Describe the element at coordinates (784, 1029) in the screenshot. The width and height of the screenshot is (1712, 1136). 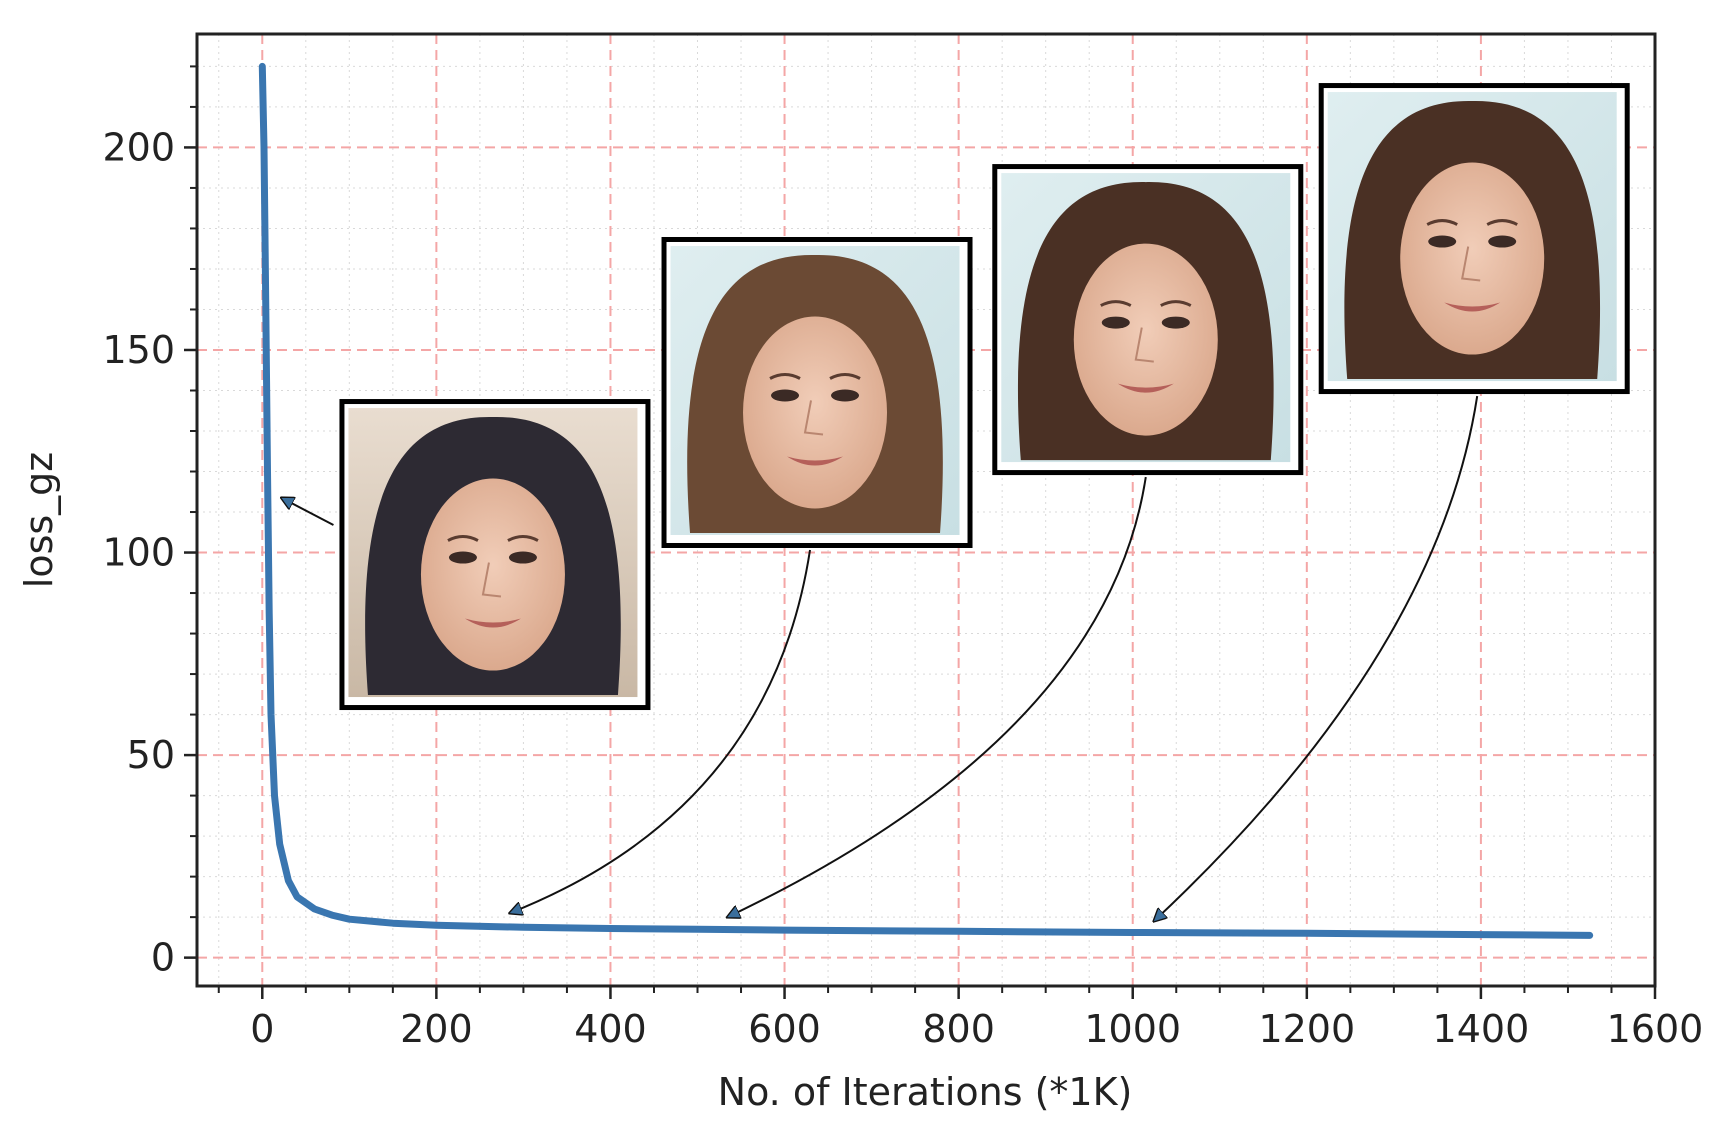
I see `x-tick-label: 600` at that location.